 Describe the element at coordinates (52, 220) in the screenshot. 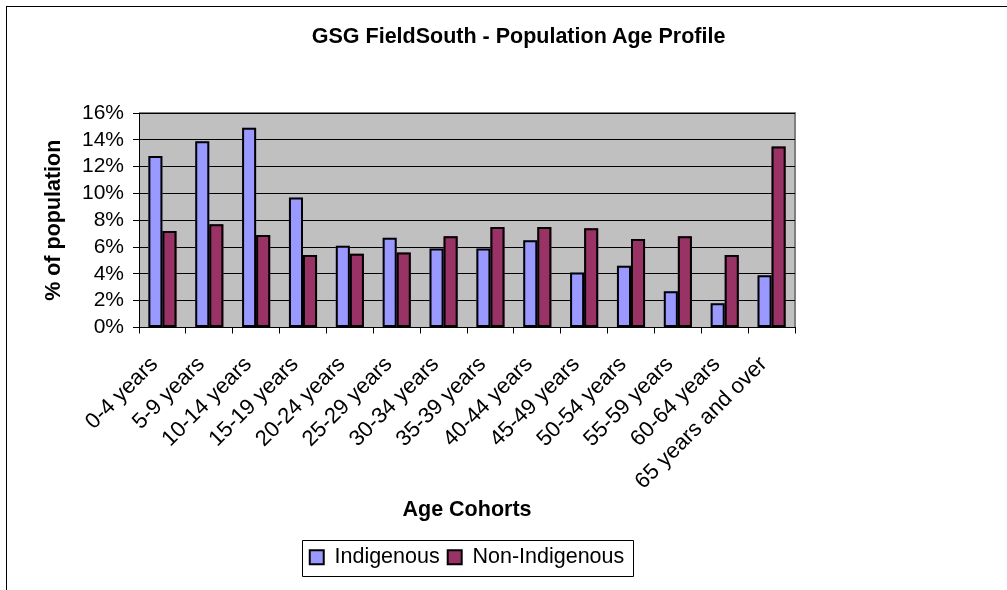

I see `y-axis-title: % of population` at that location.